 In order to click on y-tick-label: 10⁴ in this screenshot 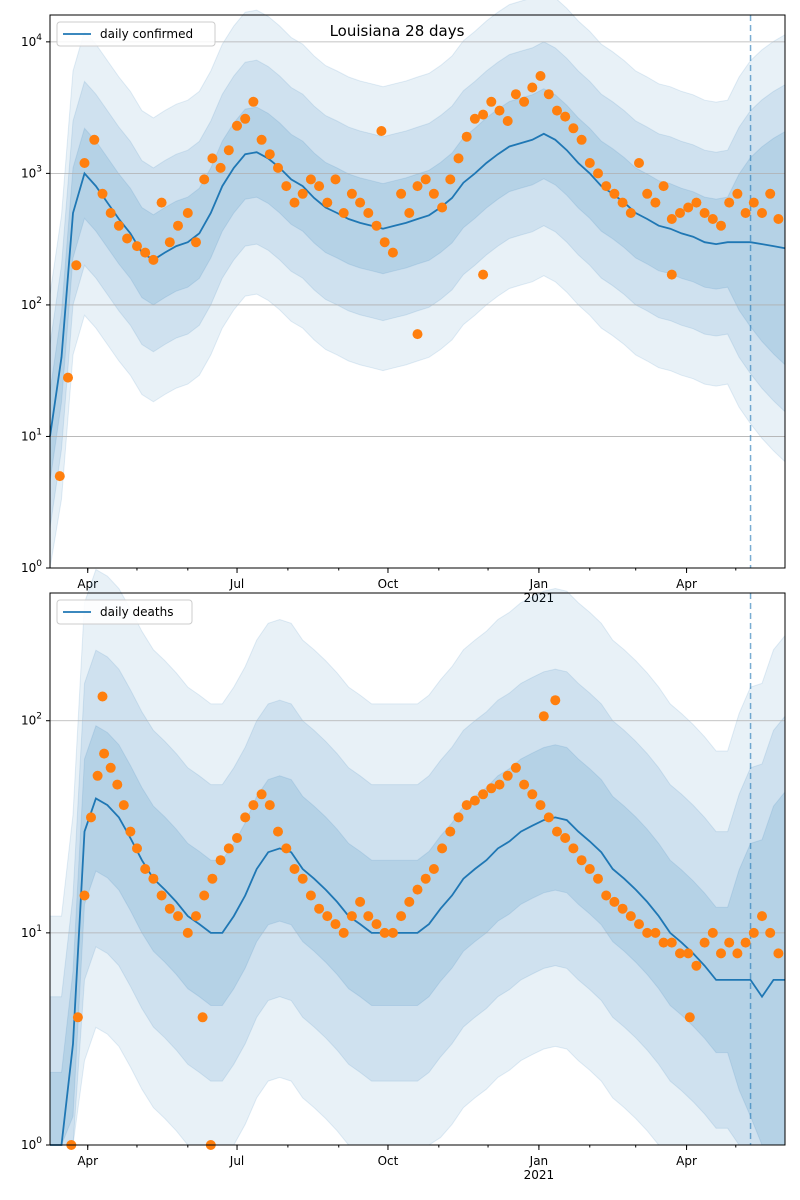, I will do `click(31, 41)`.